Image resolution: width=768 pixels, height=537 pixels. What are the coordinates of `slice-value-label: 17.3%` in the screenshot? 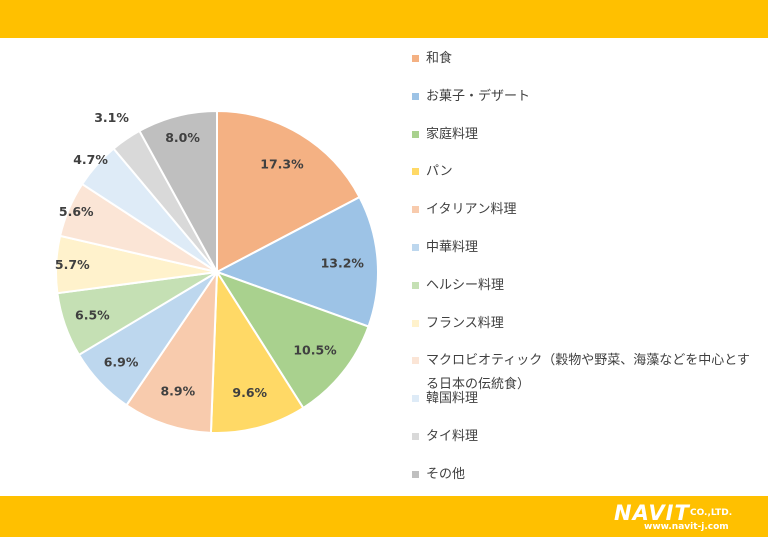 It's located at (282, 164).